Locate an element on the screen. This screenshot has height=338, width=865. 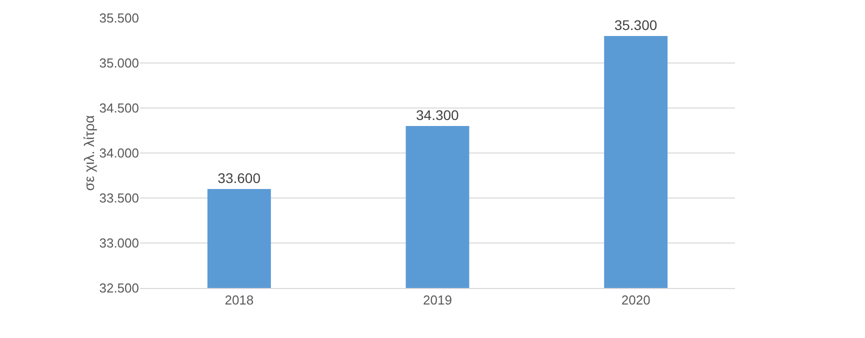
y-axis-title: σε χιλ. λίτρα is located at coordinates (89, 153).